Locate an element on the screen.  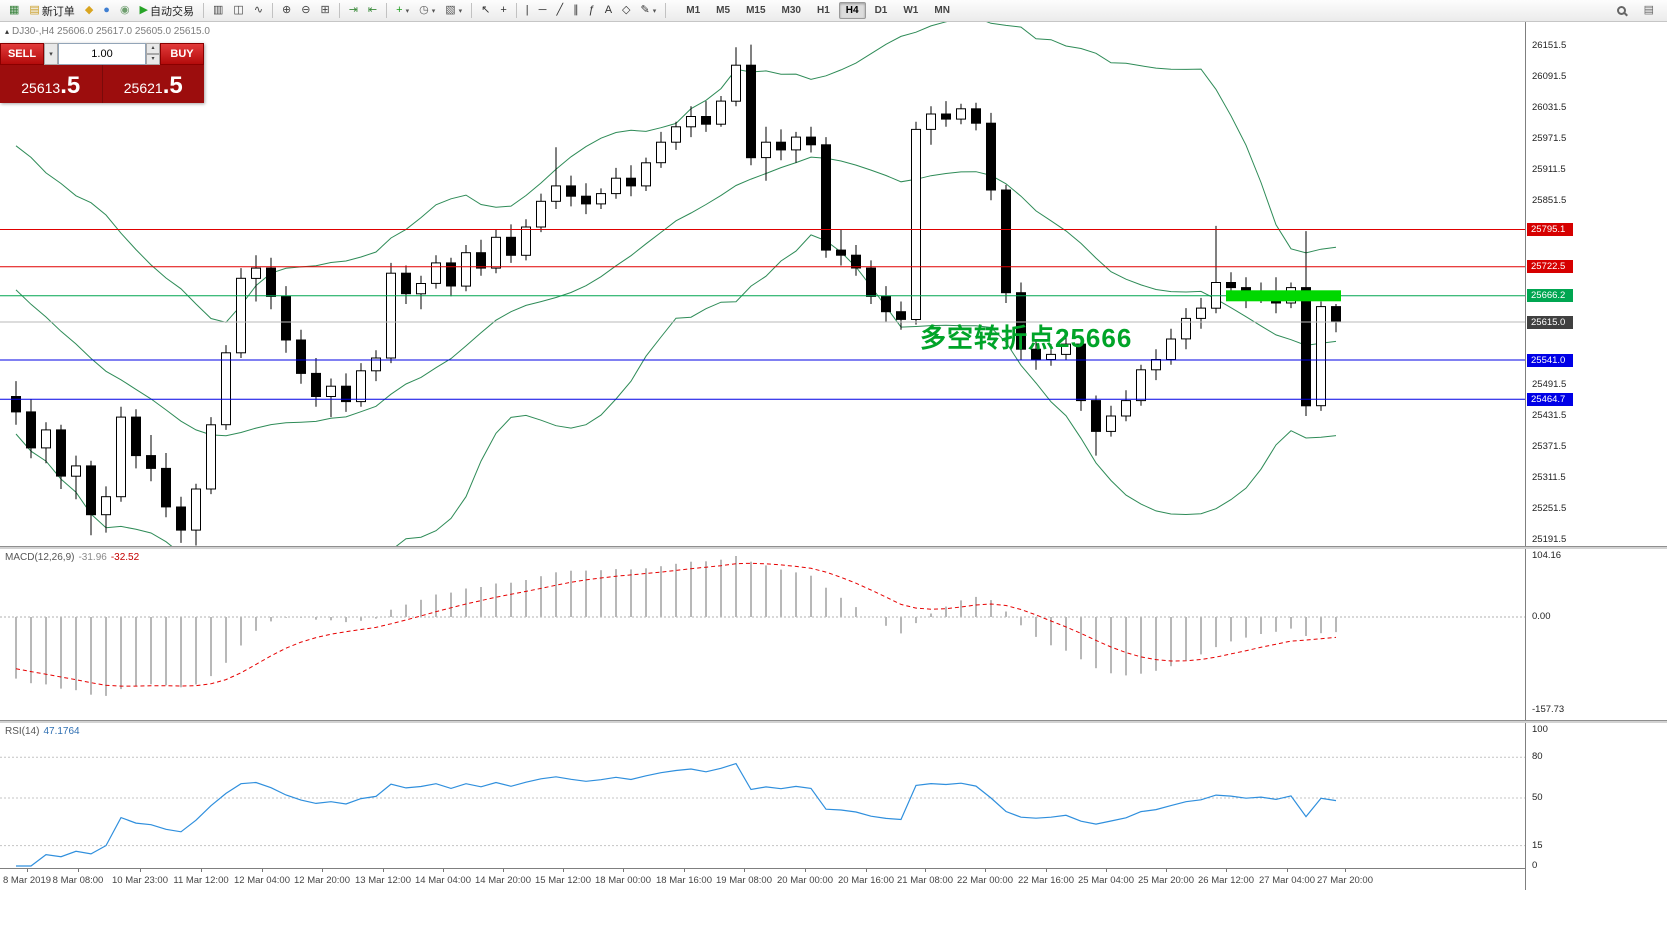
sell-button: SELL is located at coordinates (22, 54).